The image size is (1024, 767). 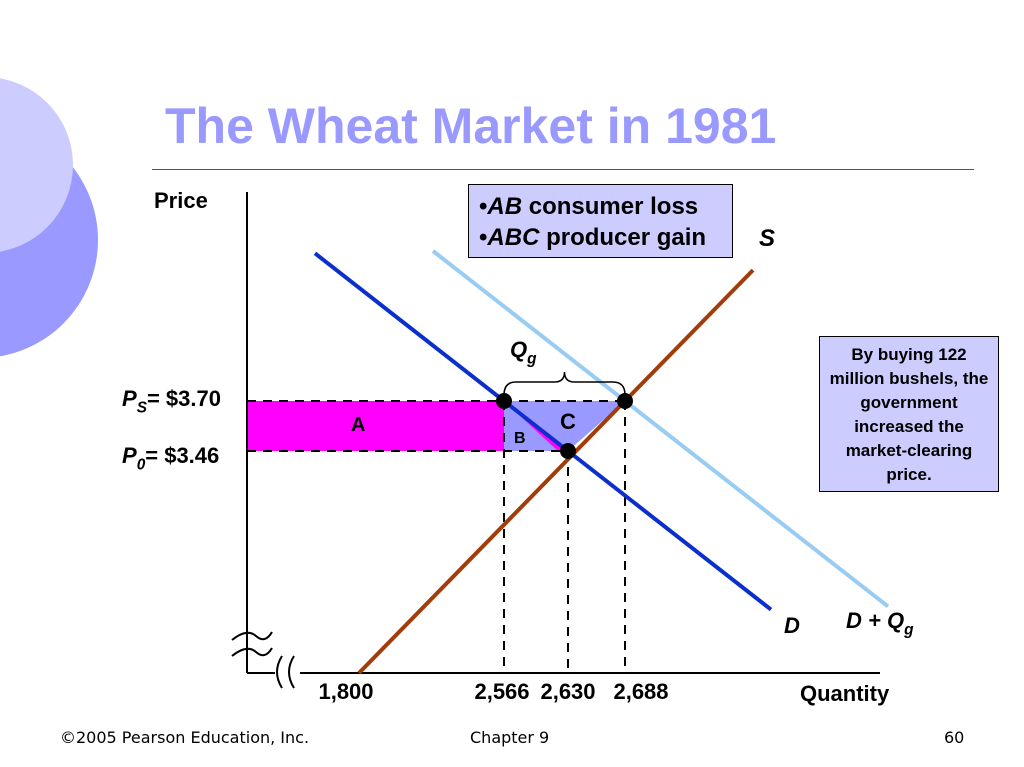 I want to click on title-divider, so click(x=563, y=169).